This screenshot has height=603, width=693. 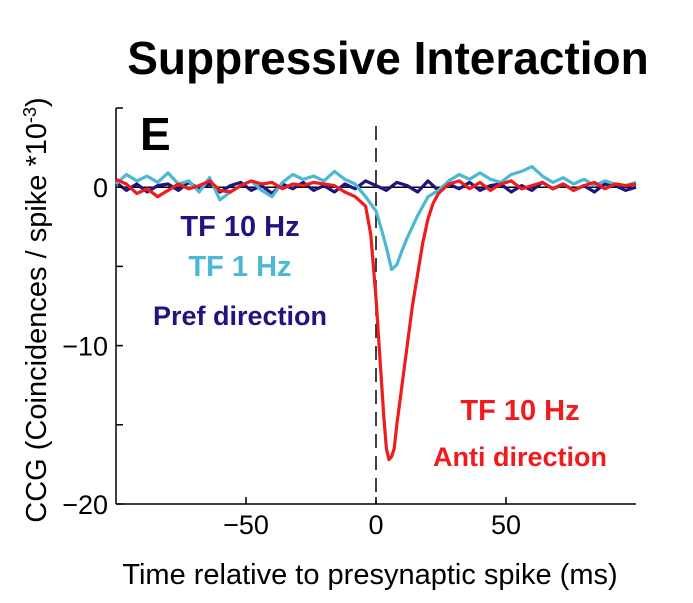 I want to click on legend-text: TF 1 Hz, so click(x=239, y=267).